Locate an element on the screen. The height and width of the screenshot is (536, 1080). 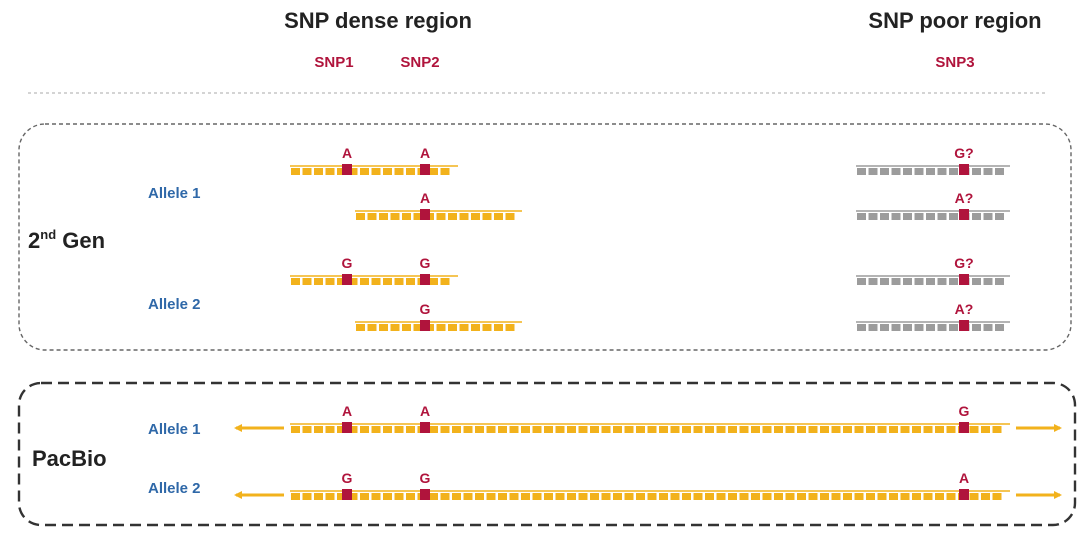
short-read: G? is located at coordinates (933, 270).